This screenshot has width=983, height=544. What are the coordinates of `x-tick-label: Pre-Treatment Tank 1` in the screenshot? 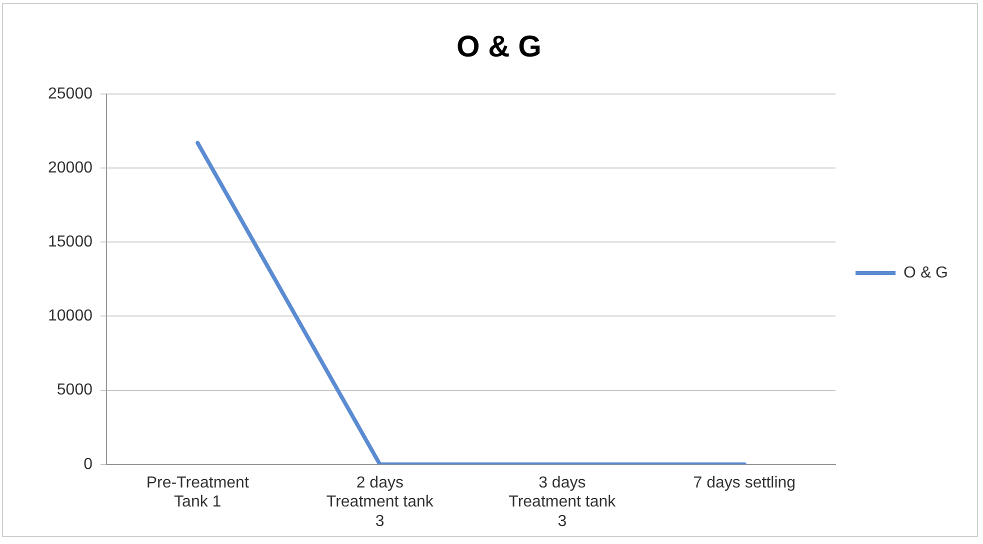 It's located at (198, 492).